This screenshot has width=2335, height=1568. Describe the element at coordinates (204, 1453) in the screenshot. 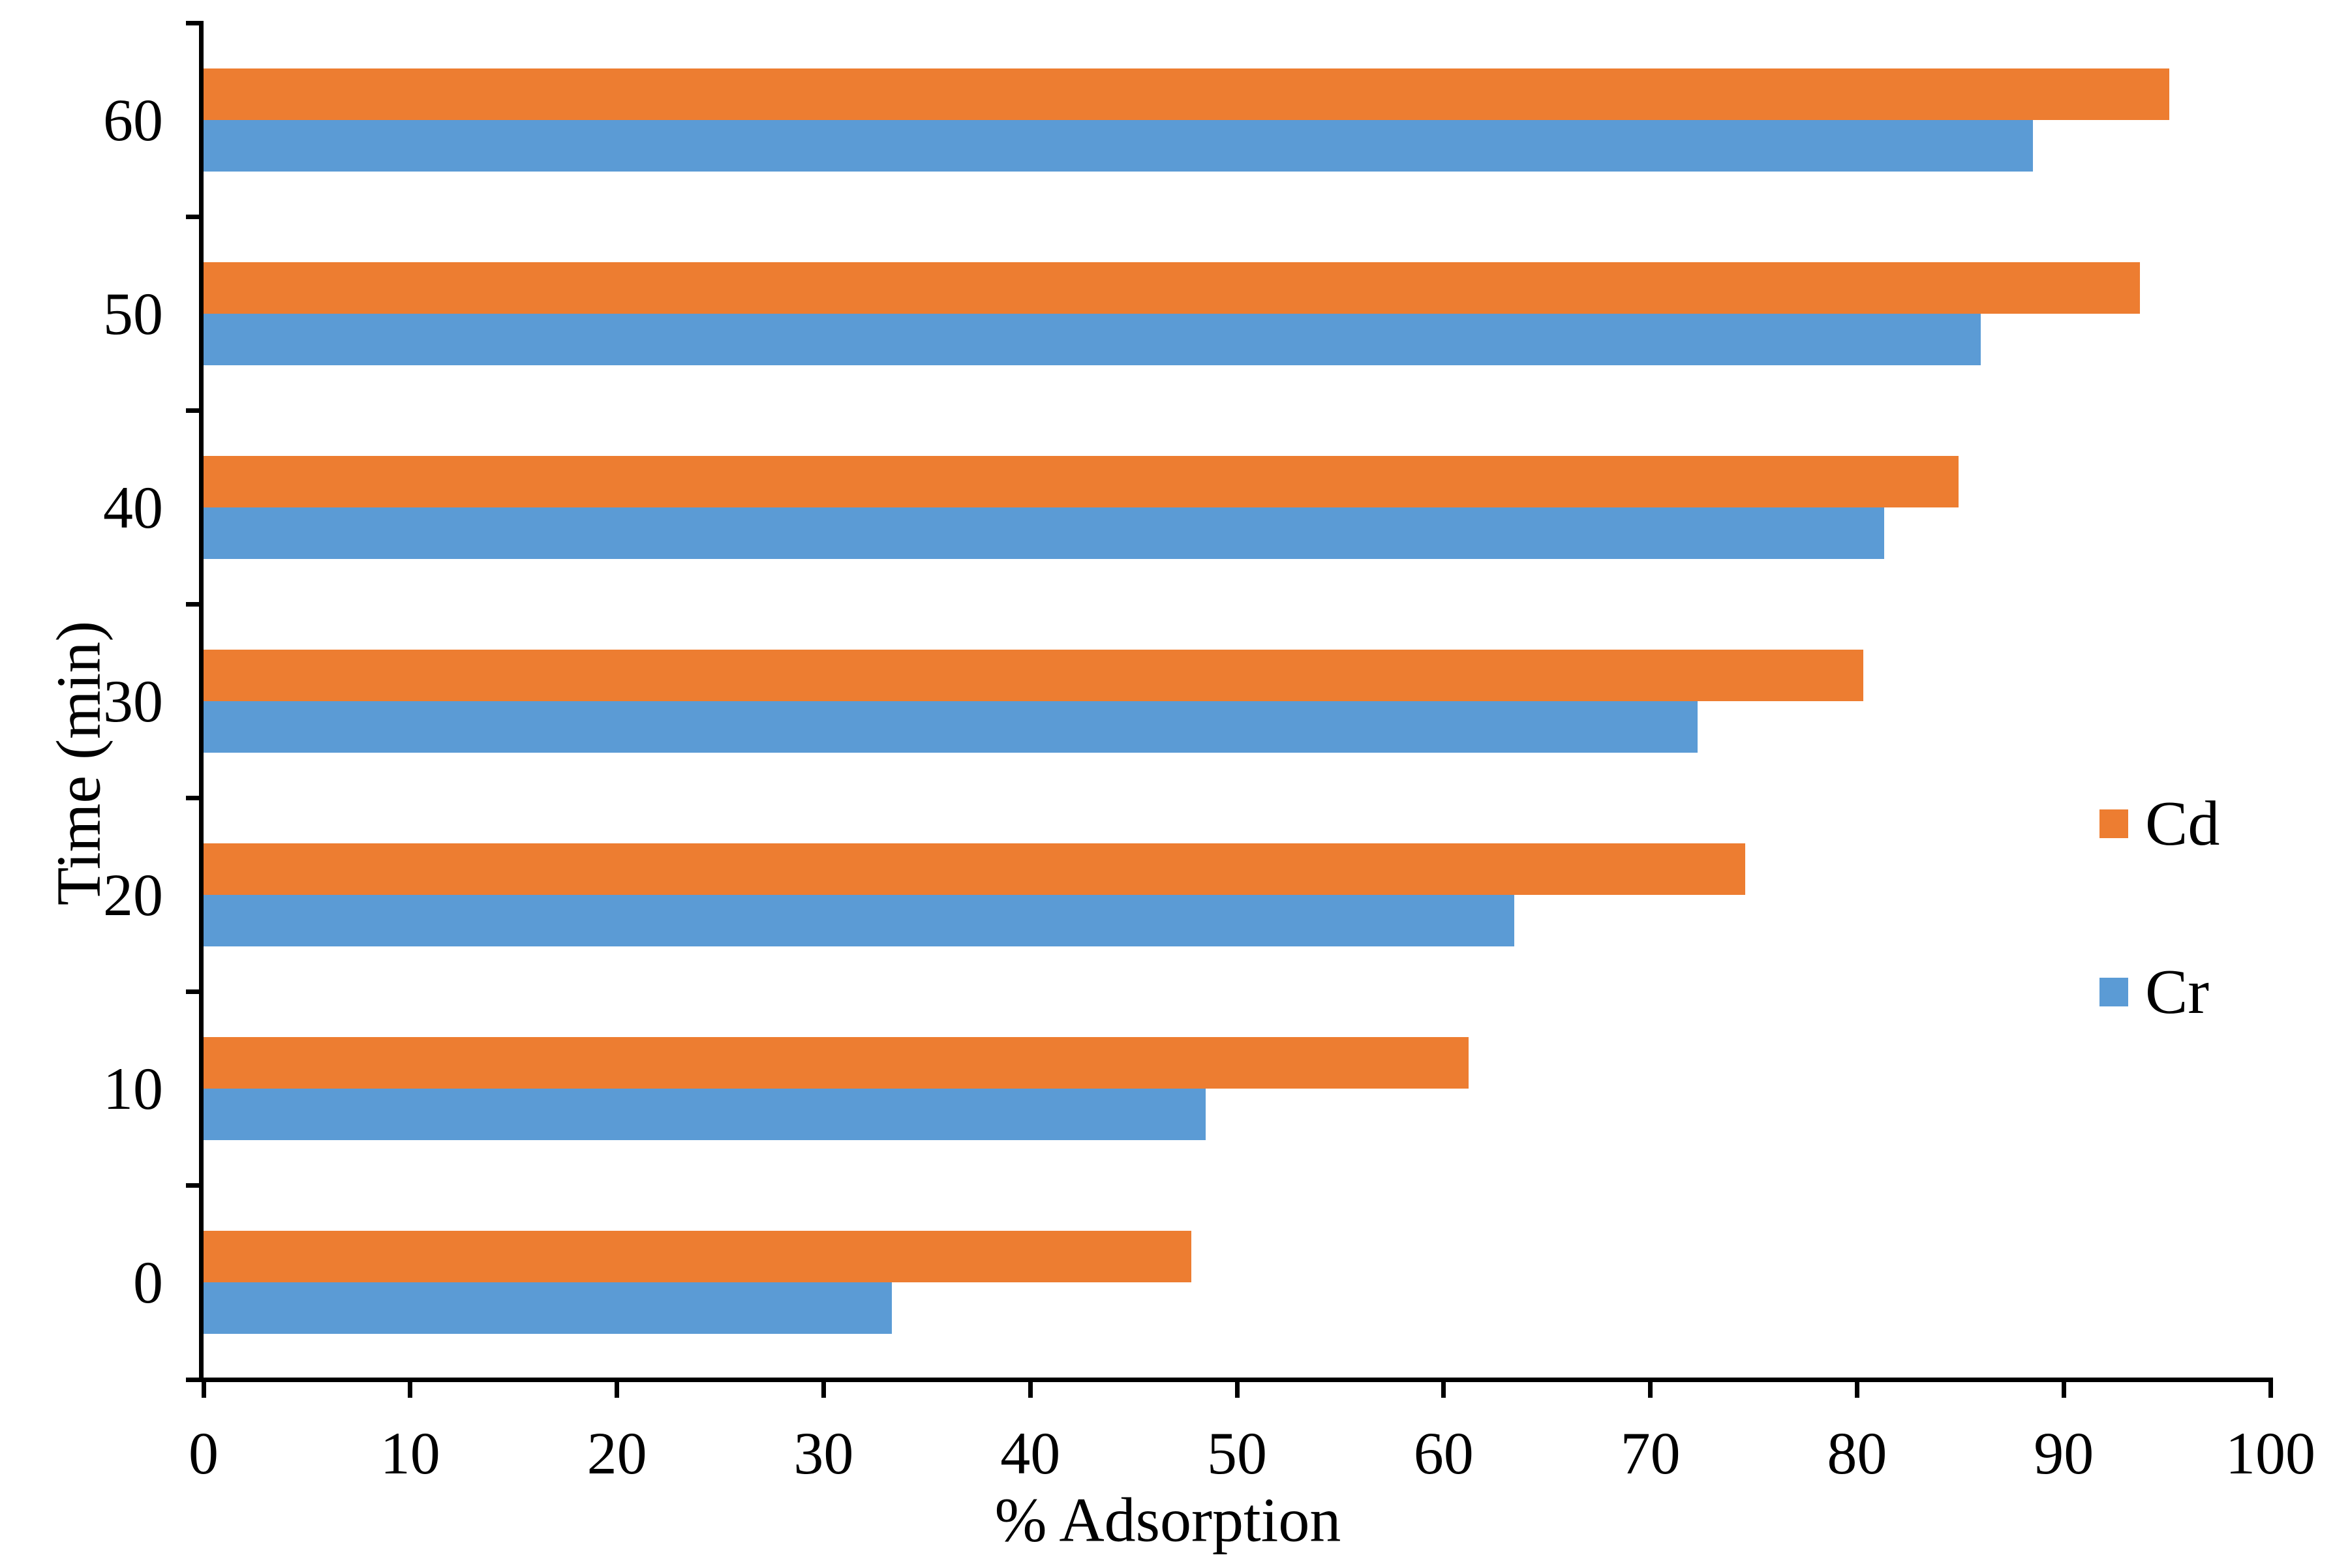

I see `x-tick-label-0: 0` at that location.